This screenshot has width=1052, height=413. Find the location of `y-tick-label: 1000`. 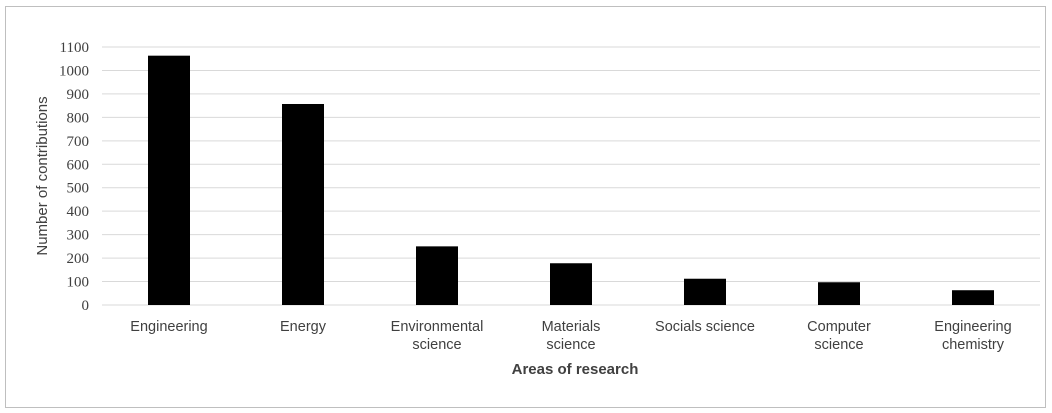

y-tick-label: 1000 is located at coordinates (74, 71).